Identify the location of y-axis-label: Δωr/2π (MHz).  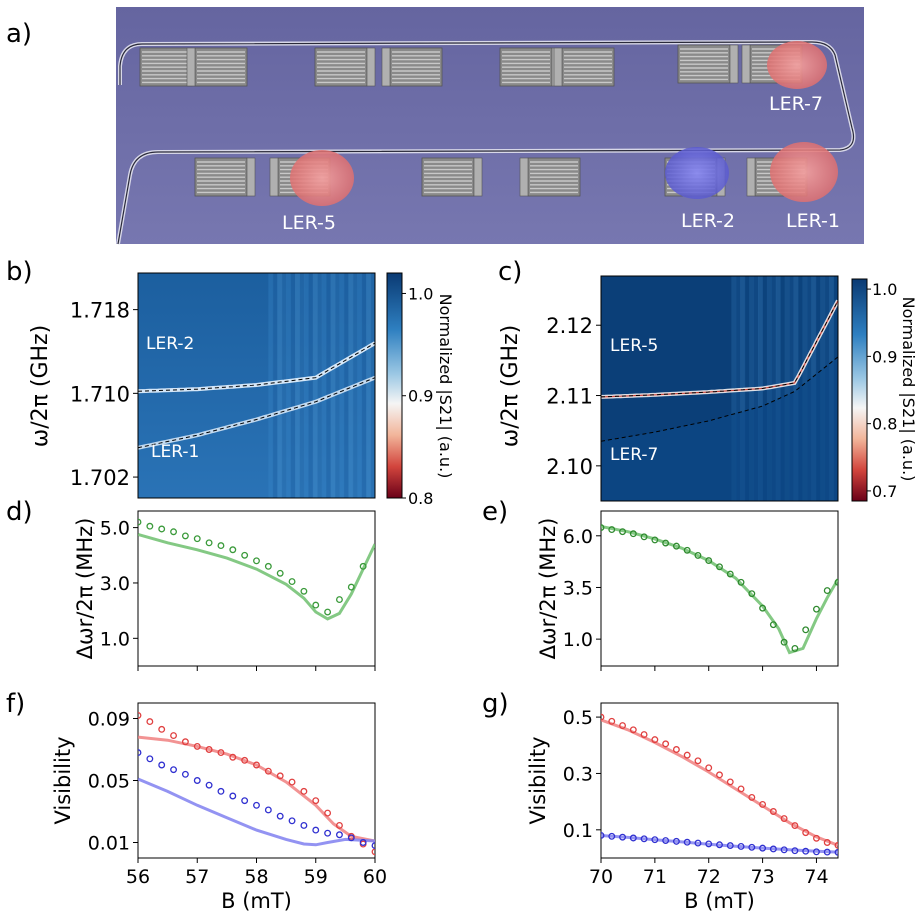
(85, 589).